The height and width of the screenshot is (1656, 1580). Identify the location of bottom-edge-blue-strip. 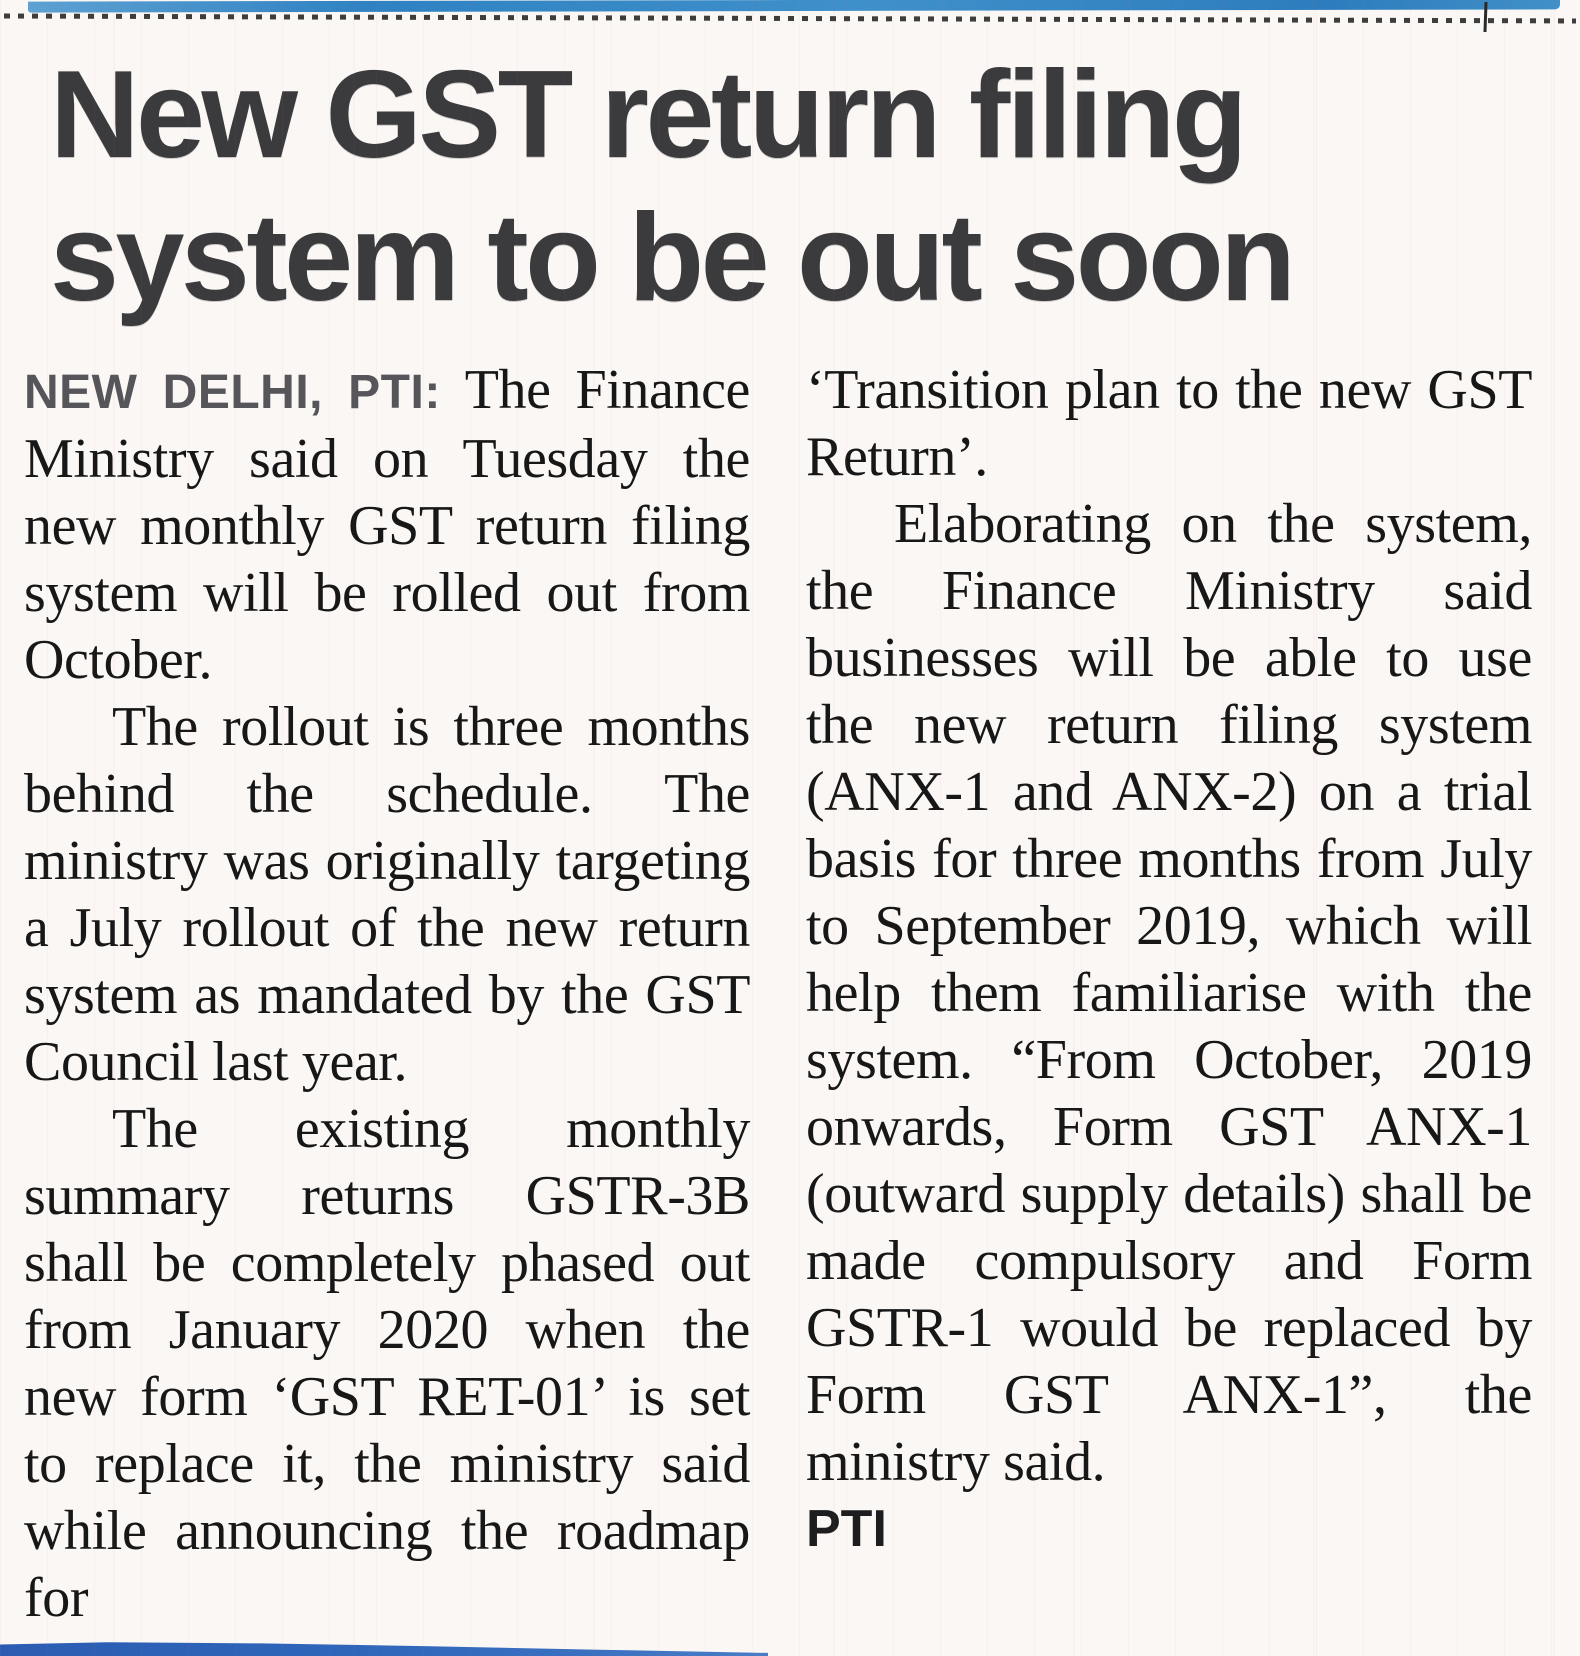
(384, 1649).